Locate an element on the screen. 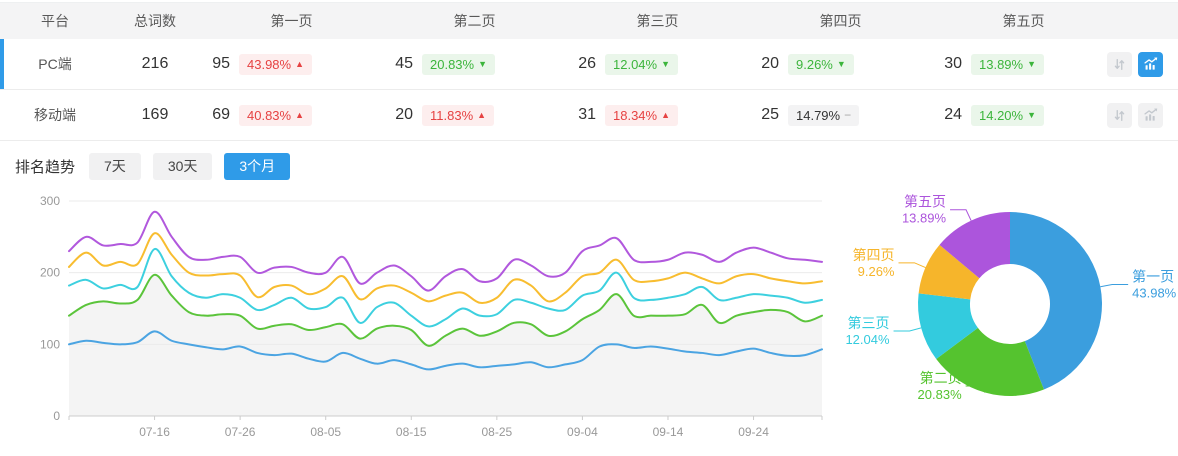 This screenshot has height=456, width=1178. page5-cell: 30 13.89% ▼ is located at coordinates (1023, 64).